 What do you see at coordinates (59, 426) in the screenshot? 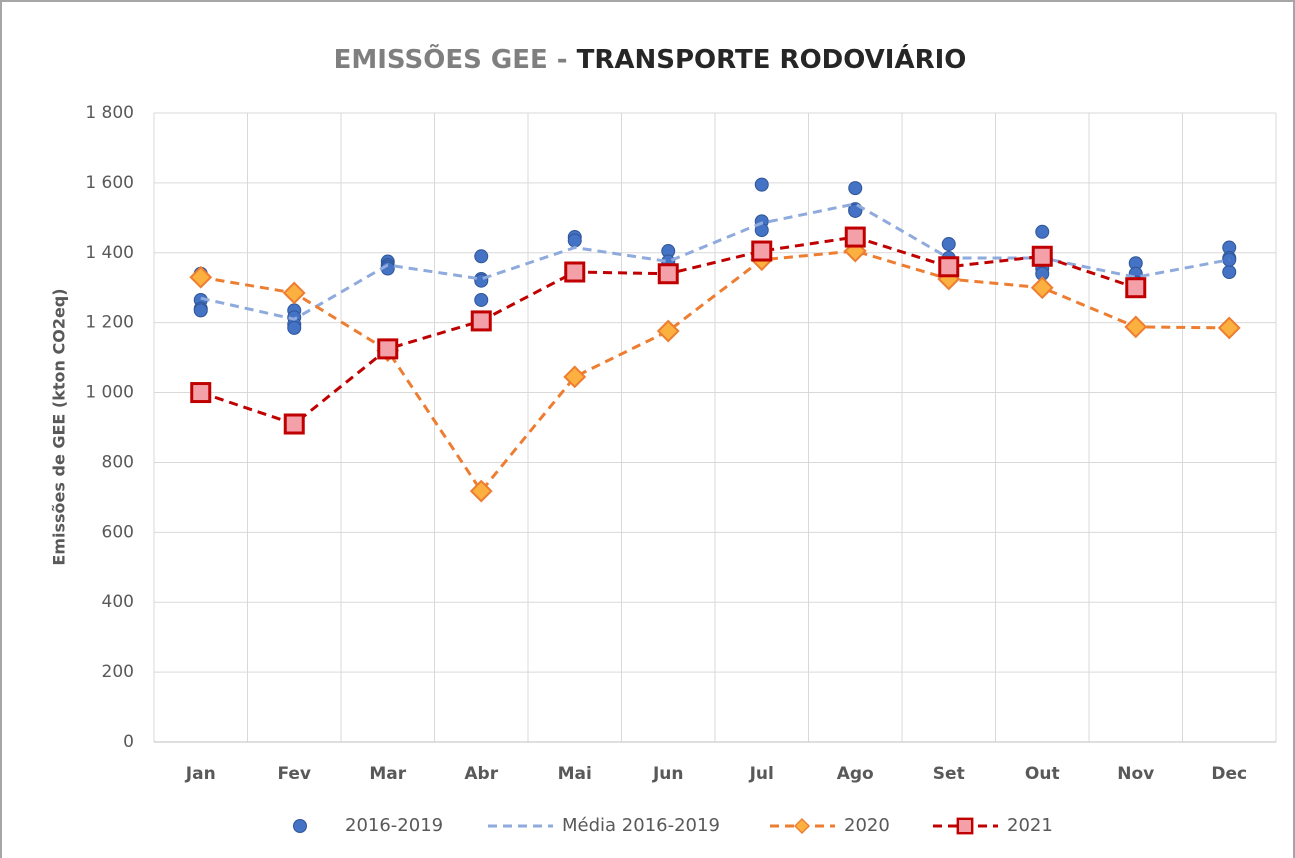
I see `y-axis-label: Emissões de GEE (kton CO2eq)` at bounding box center [59, 426].